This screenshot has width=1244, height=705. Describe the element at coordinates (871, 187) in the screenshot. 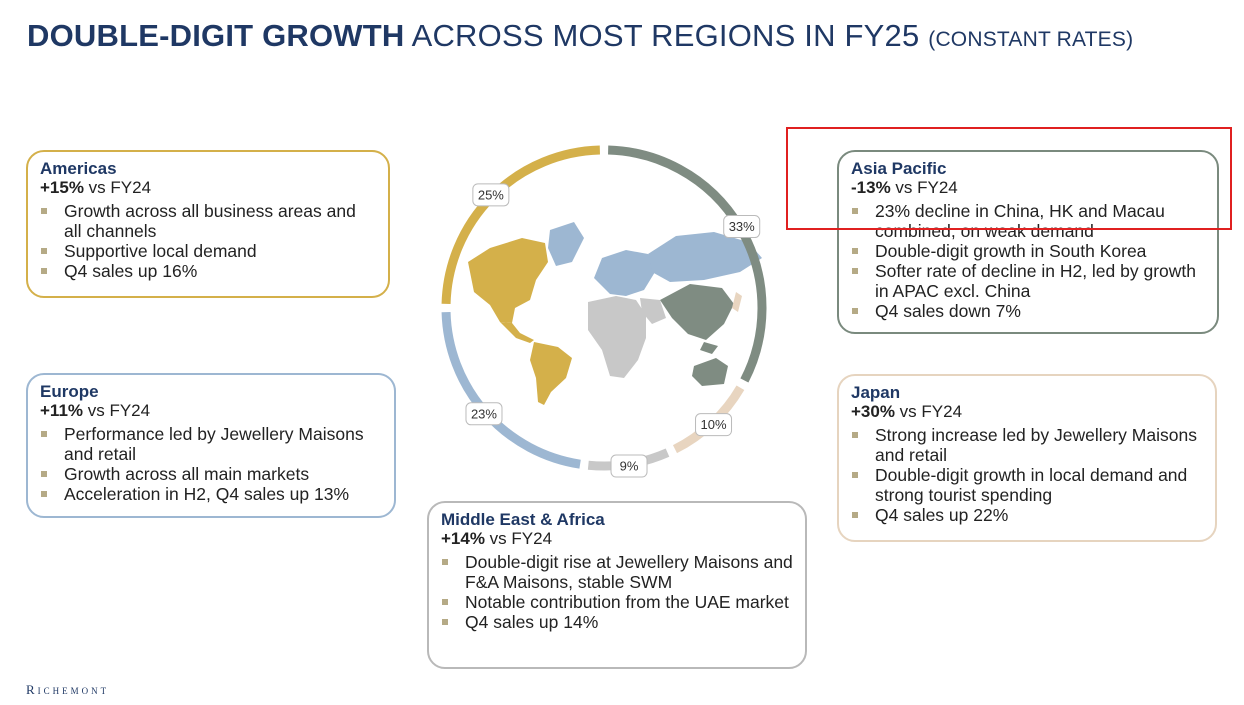

I see `growth-value: -13%` at that location.